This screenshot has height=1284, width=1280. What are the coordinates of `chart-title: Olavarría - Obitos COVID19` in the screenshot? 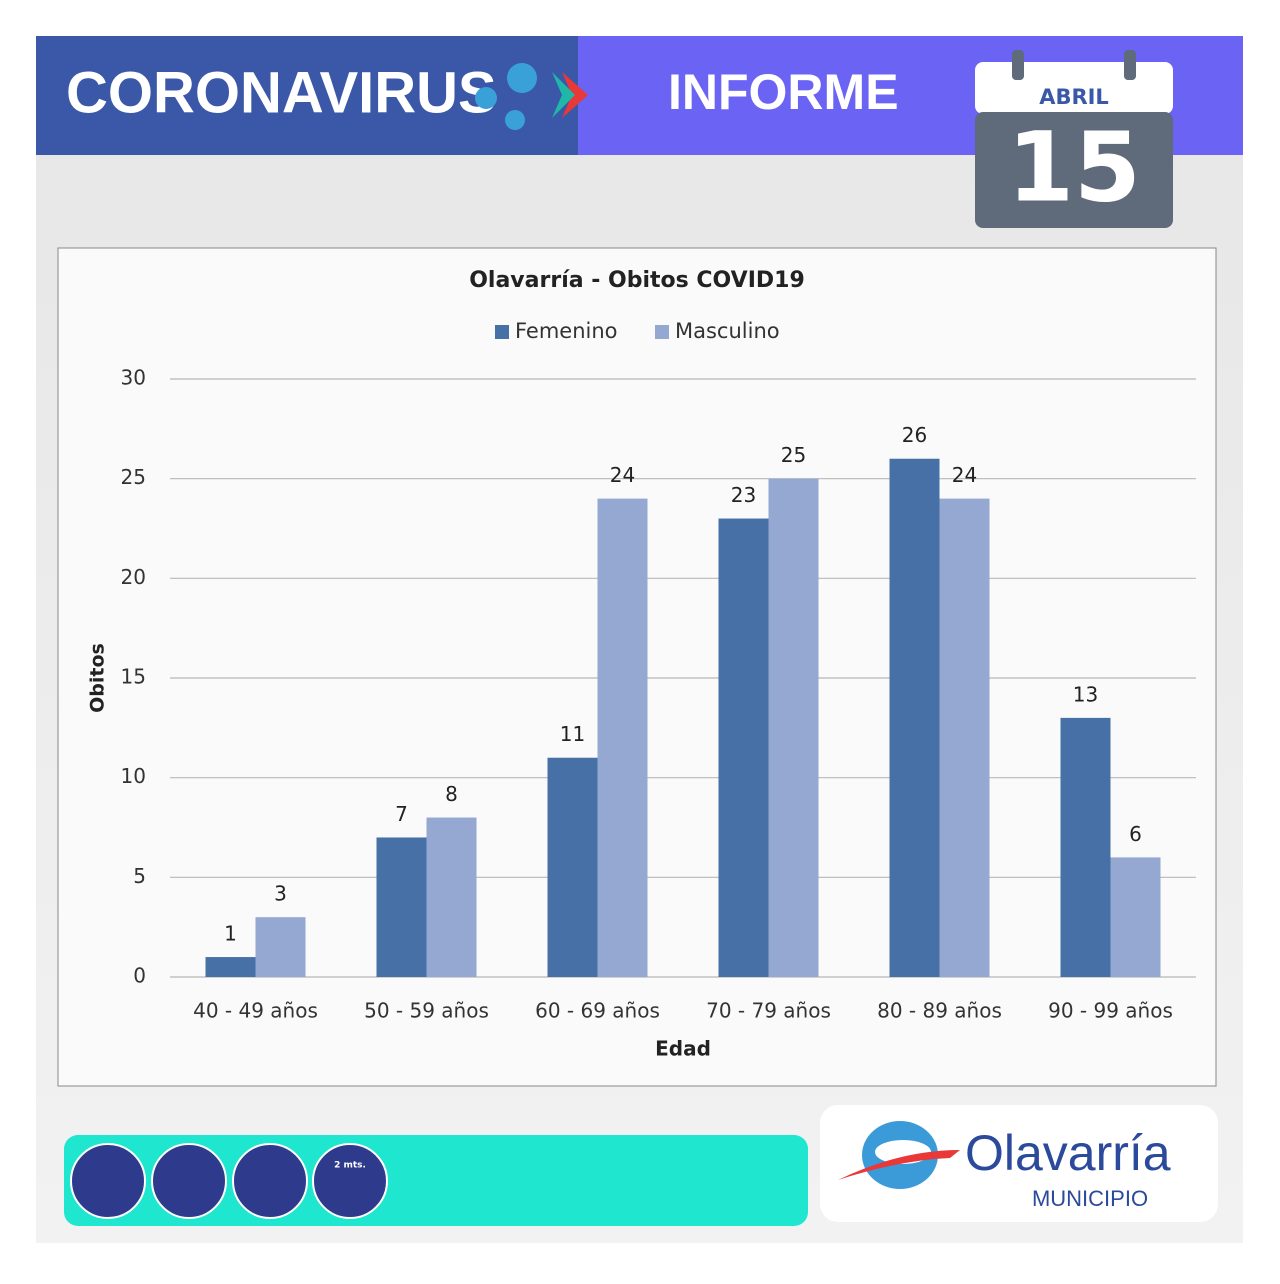 It's located at (637, 280).